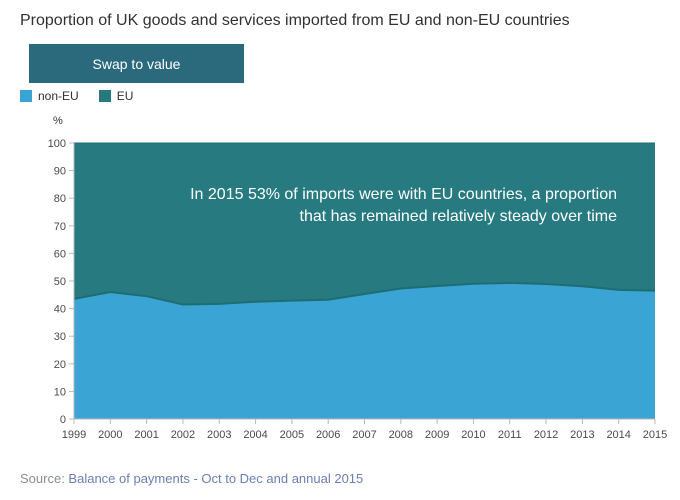 The image size is (680, 500). Describe the element at coordinates (86, 96) in the screenshot. I see `legend: non-EU EU` at that location.